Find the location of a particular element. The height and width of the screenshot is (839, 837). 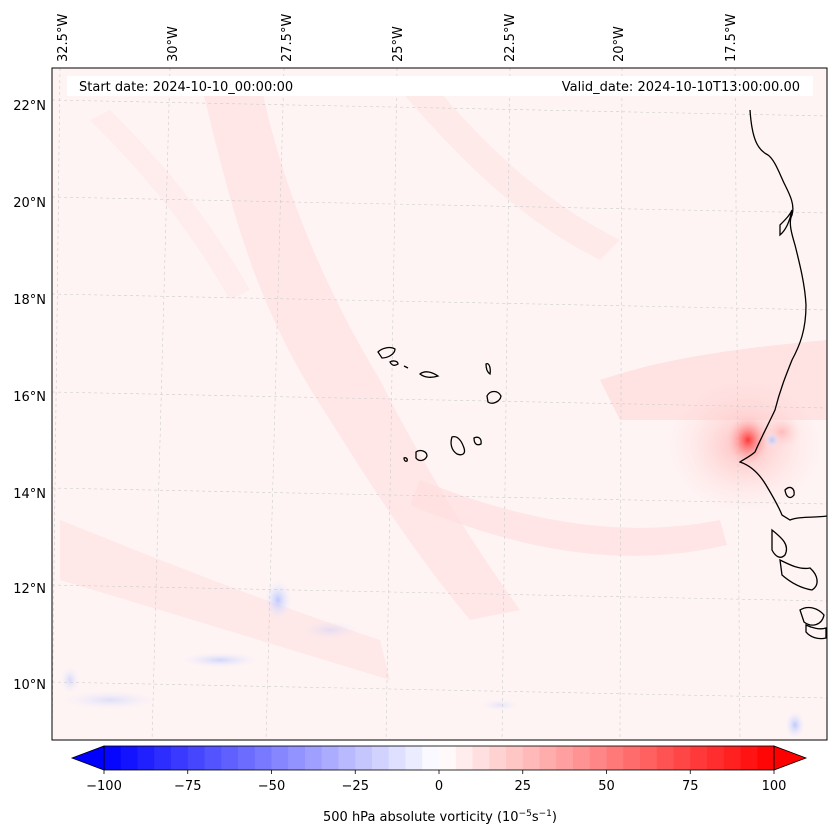

island-santa-luzia is located at coordinates (406, 367).